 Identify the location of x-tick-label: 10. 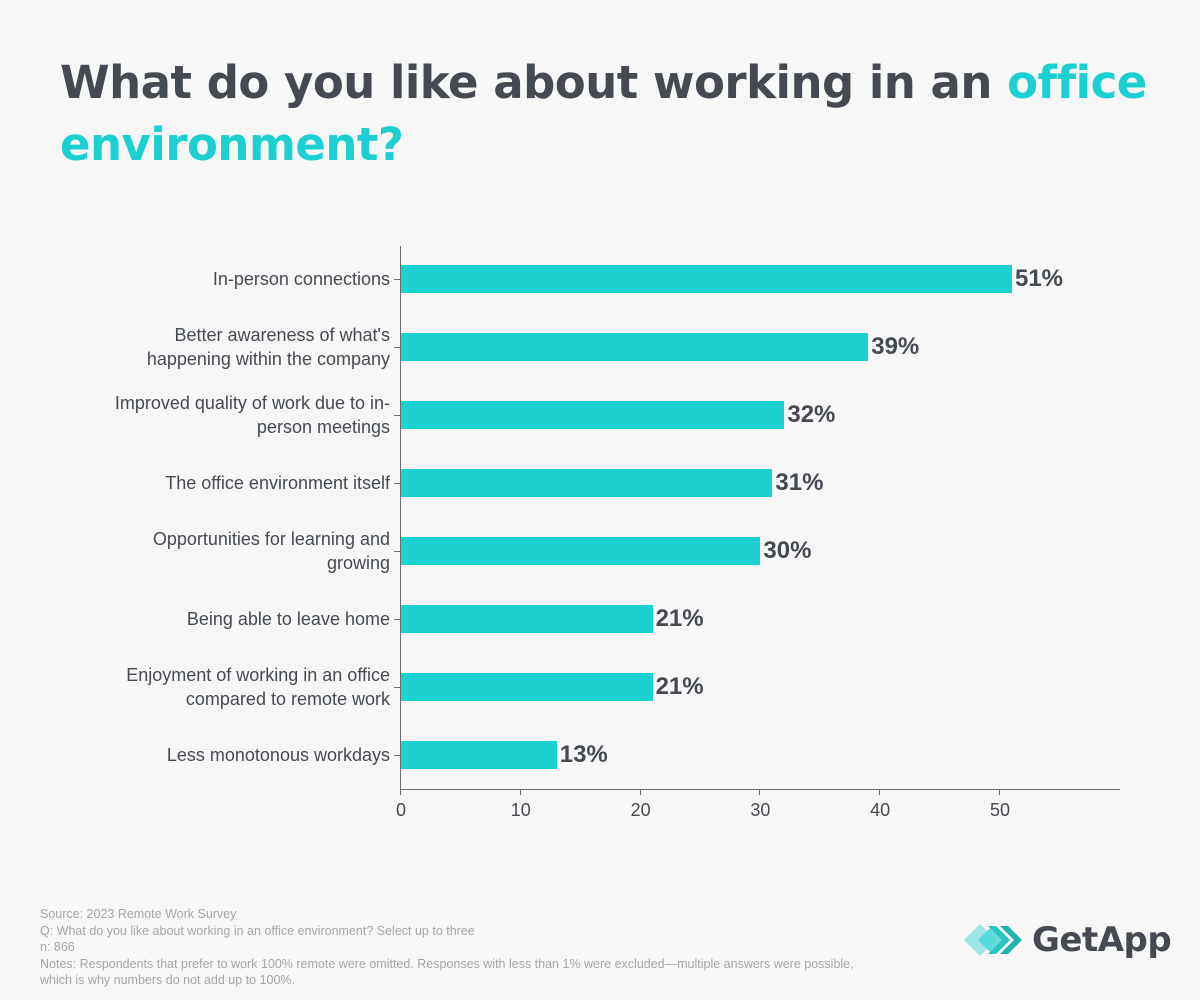
(520, 810).